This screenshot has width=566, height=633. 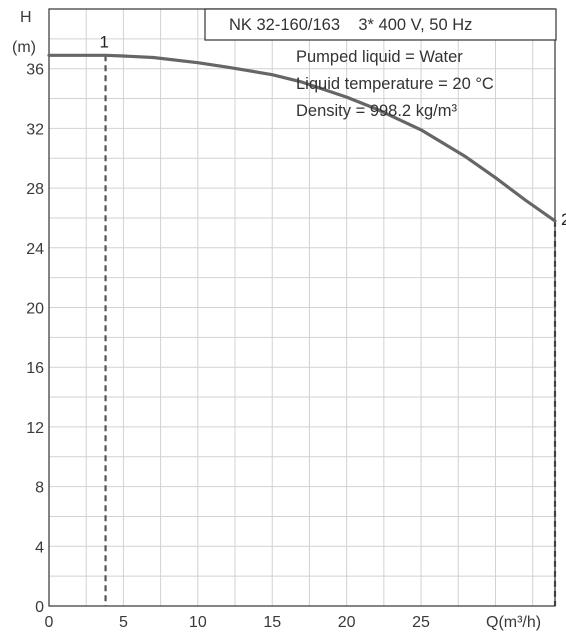 What do you see at coordinates (35, 339) in the screenshot?
I see `y-tick-labels: 0 4 8 12 16 20 24 28 32 36` at bounding box center [35, 339].